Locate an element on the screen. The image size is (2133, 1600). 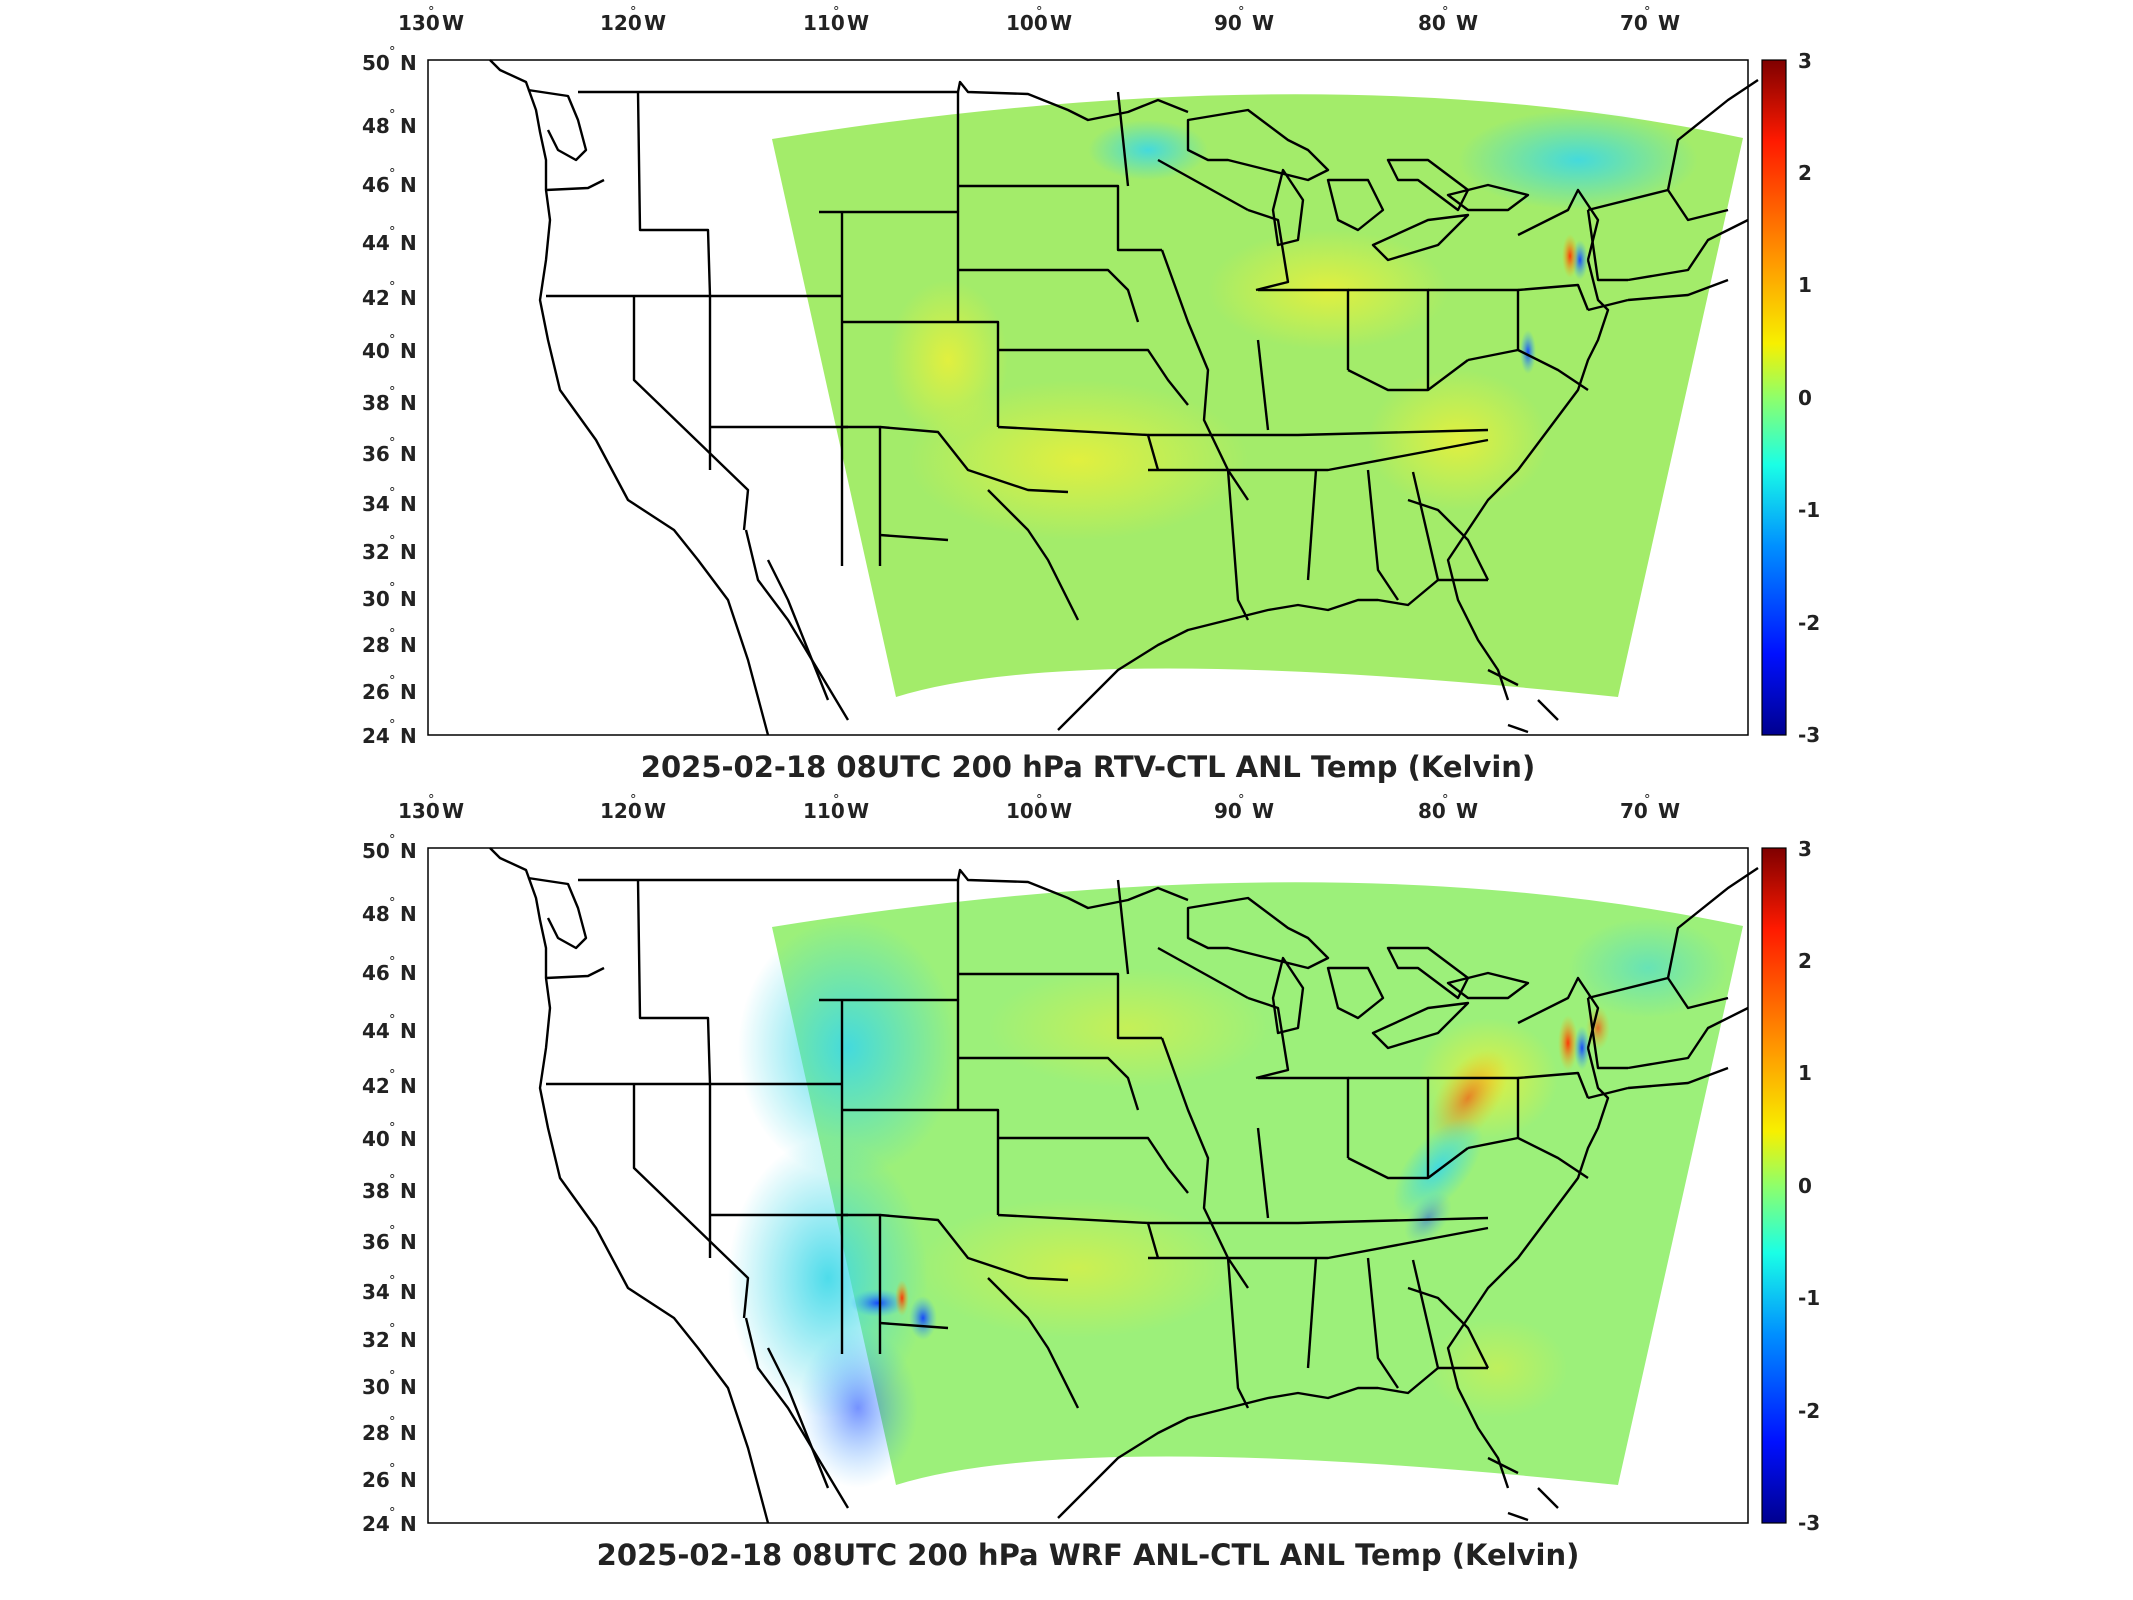
svg-text: 46 is located at coordinates (376, 185).